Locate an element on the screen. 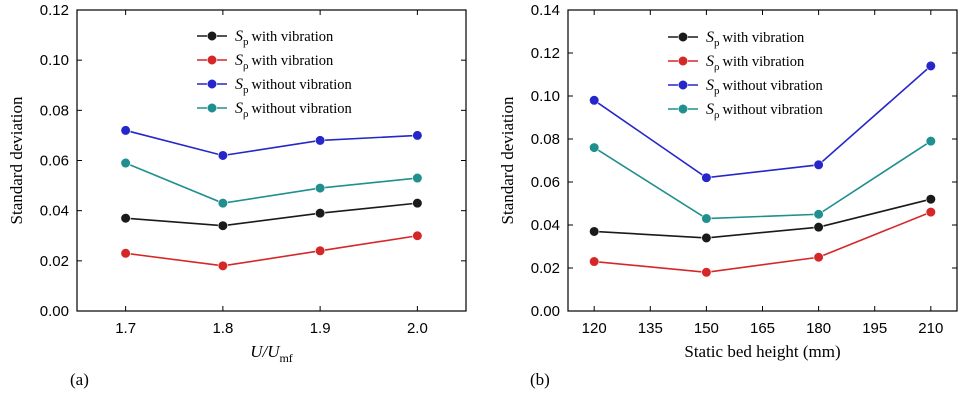  x-tick-label: 1.8 is located at coordinates (222, 328).